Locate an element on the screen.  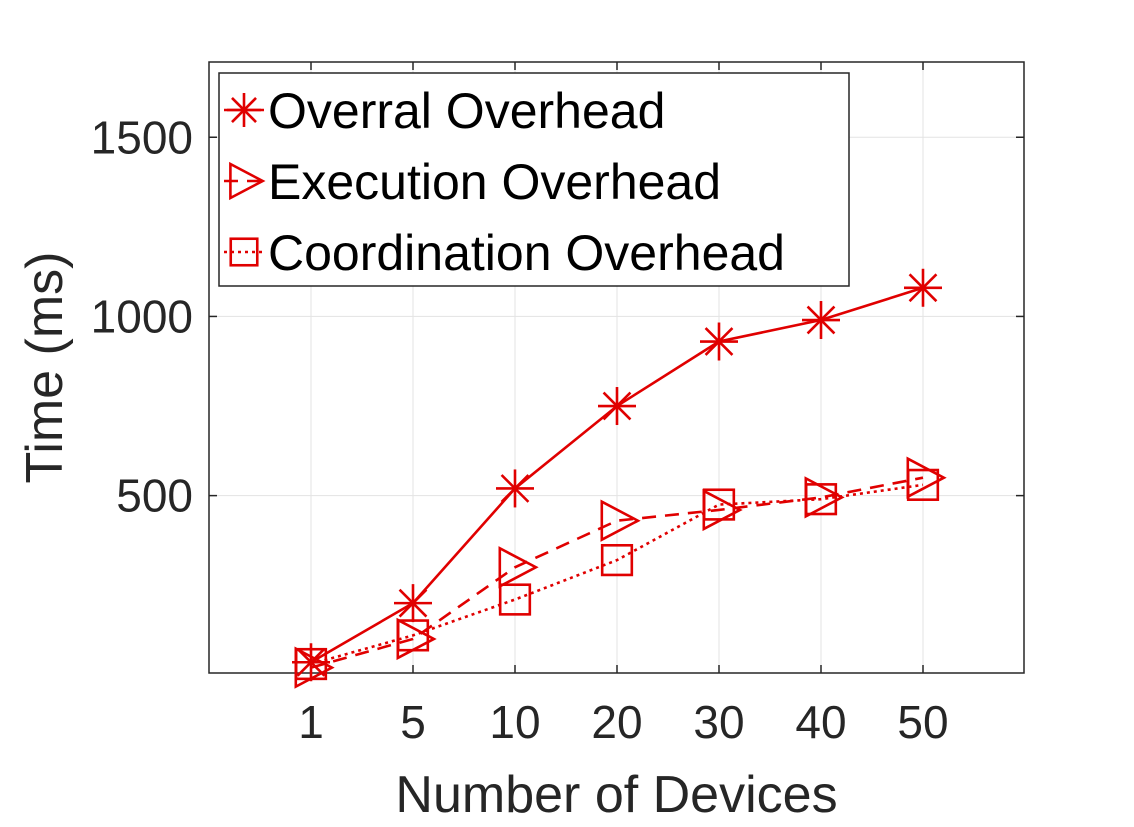
x-tick-label: 5 is located at coordinates (413, 722).